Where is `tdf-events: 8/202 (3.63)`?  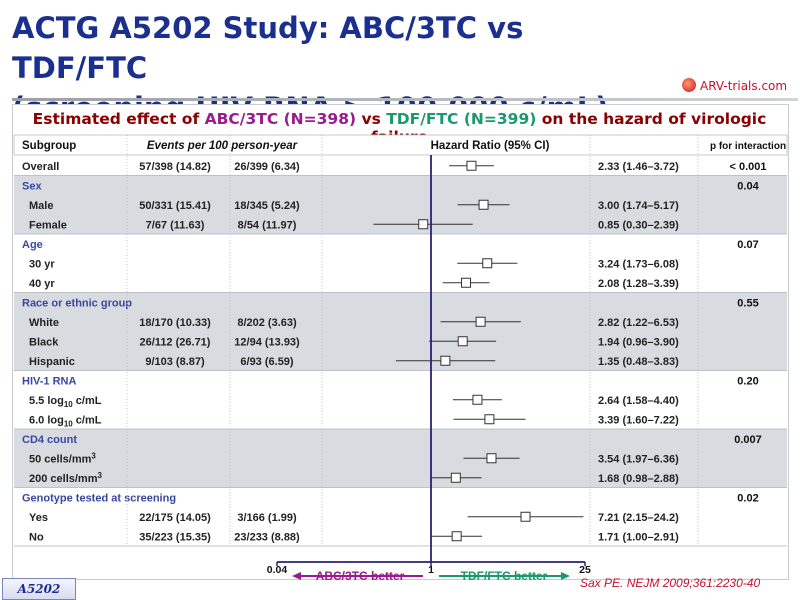
tdf-events: 8/202 (3.63) is located at coordinates (267, 323).